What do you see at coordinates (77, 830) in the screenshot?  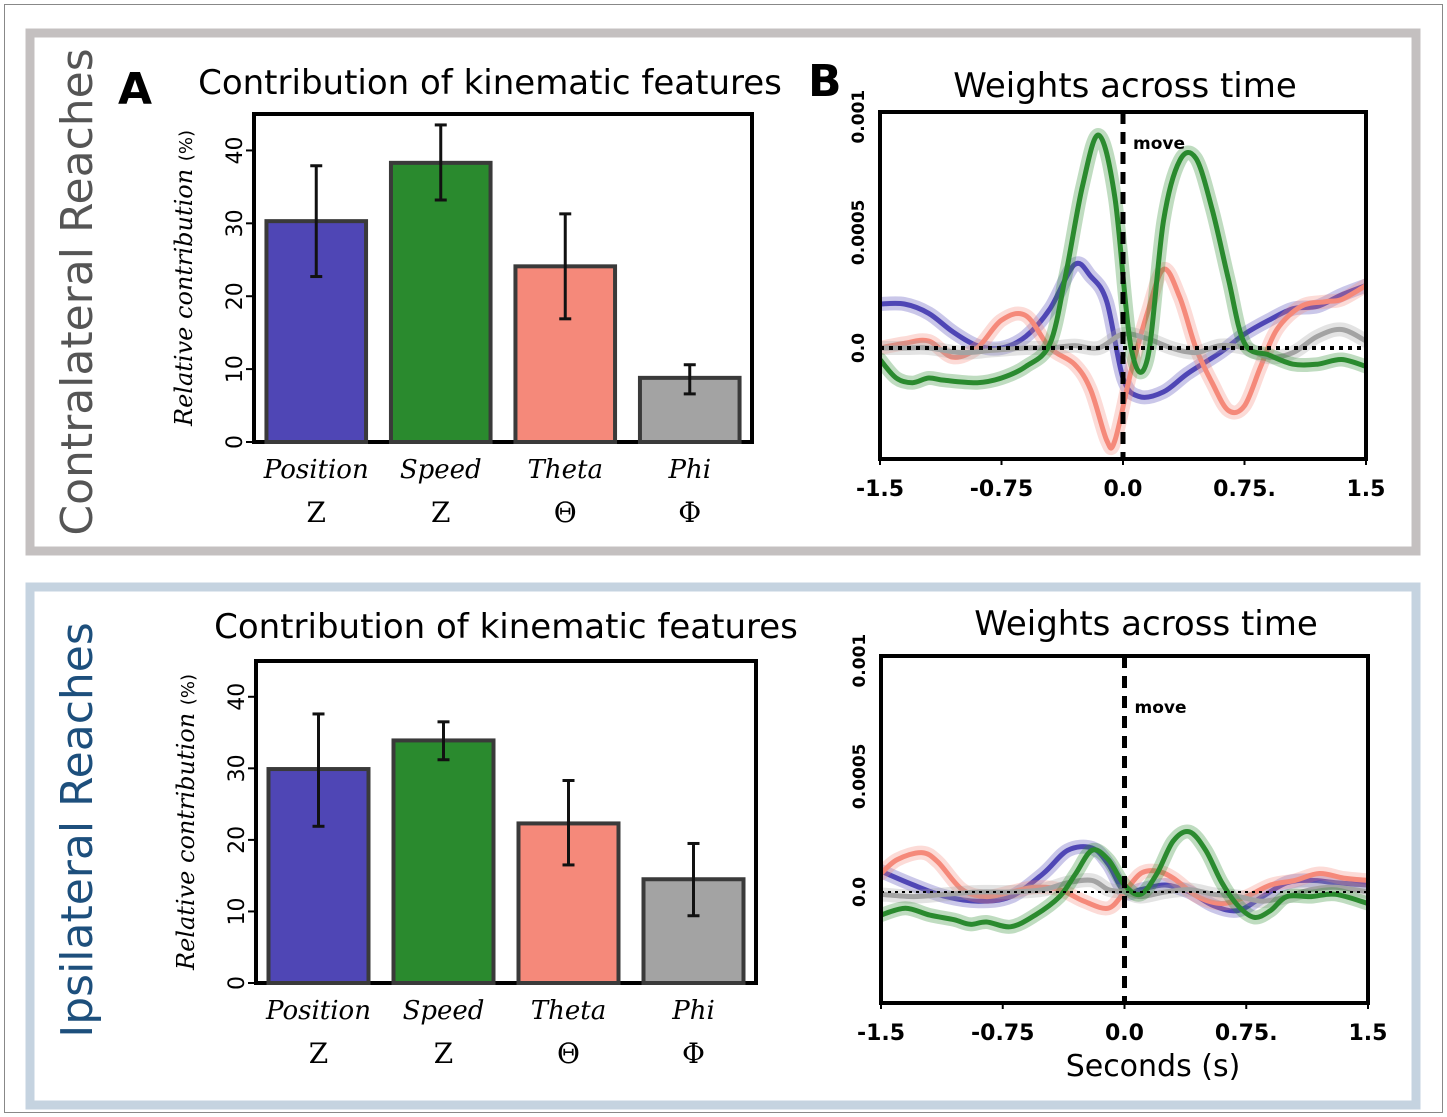 I see `ipsilateral-side-label: Ipsilateral Reaches` at bounding box center [77, 830].